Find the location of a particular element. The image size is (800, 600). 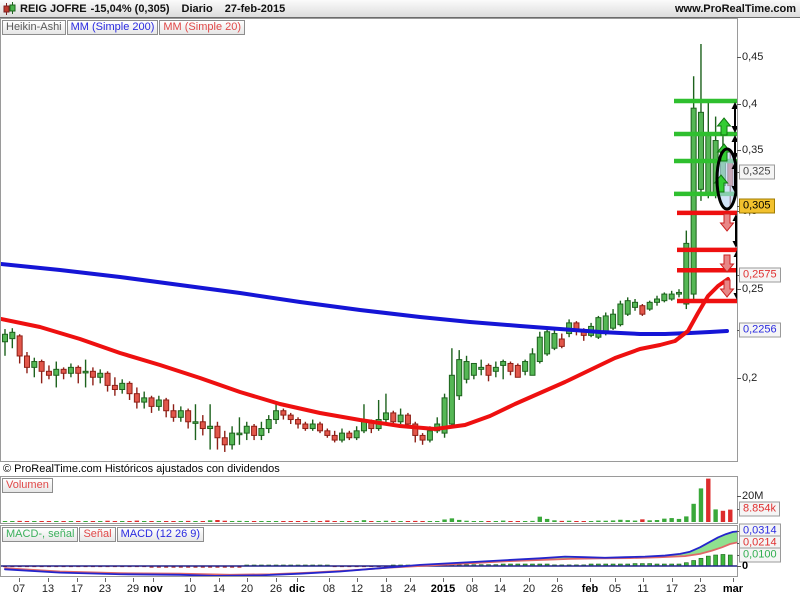

price-axis-label: 0,25 is located at coordinates (753, 289).